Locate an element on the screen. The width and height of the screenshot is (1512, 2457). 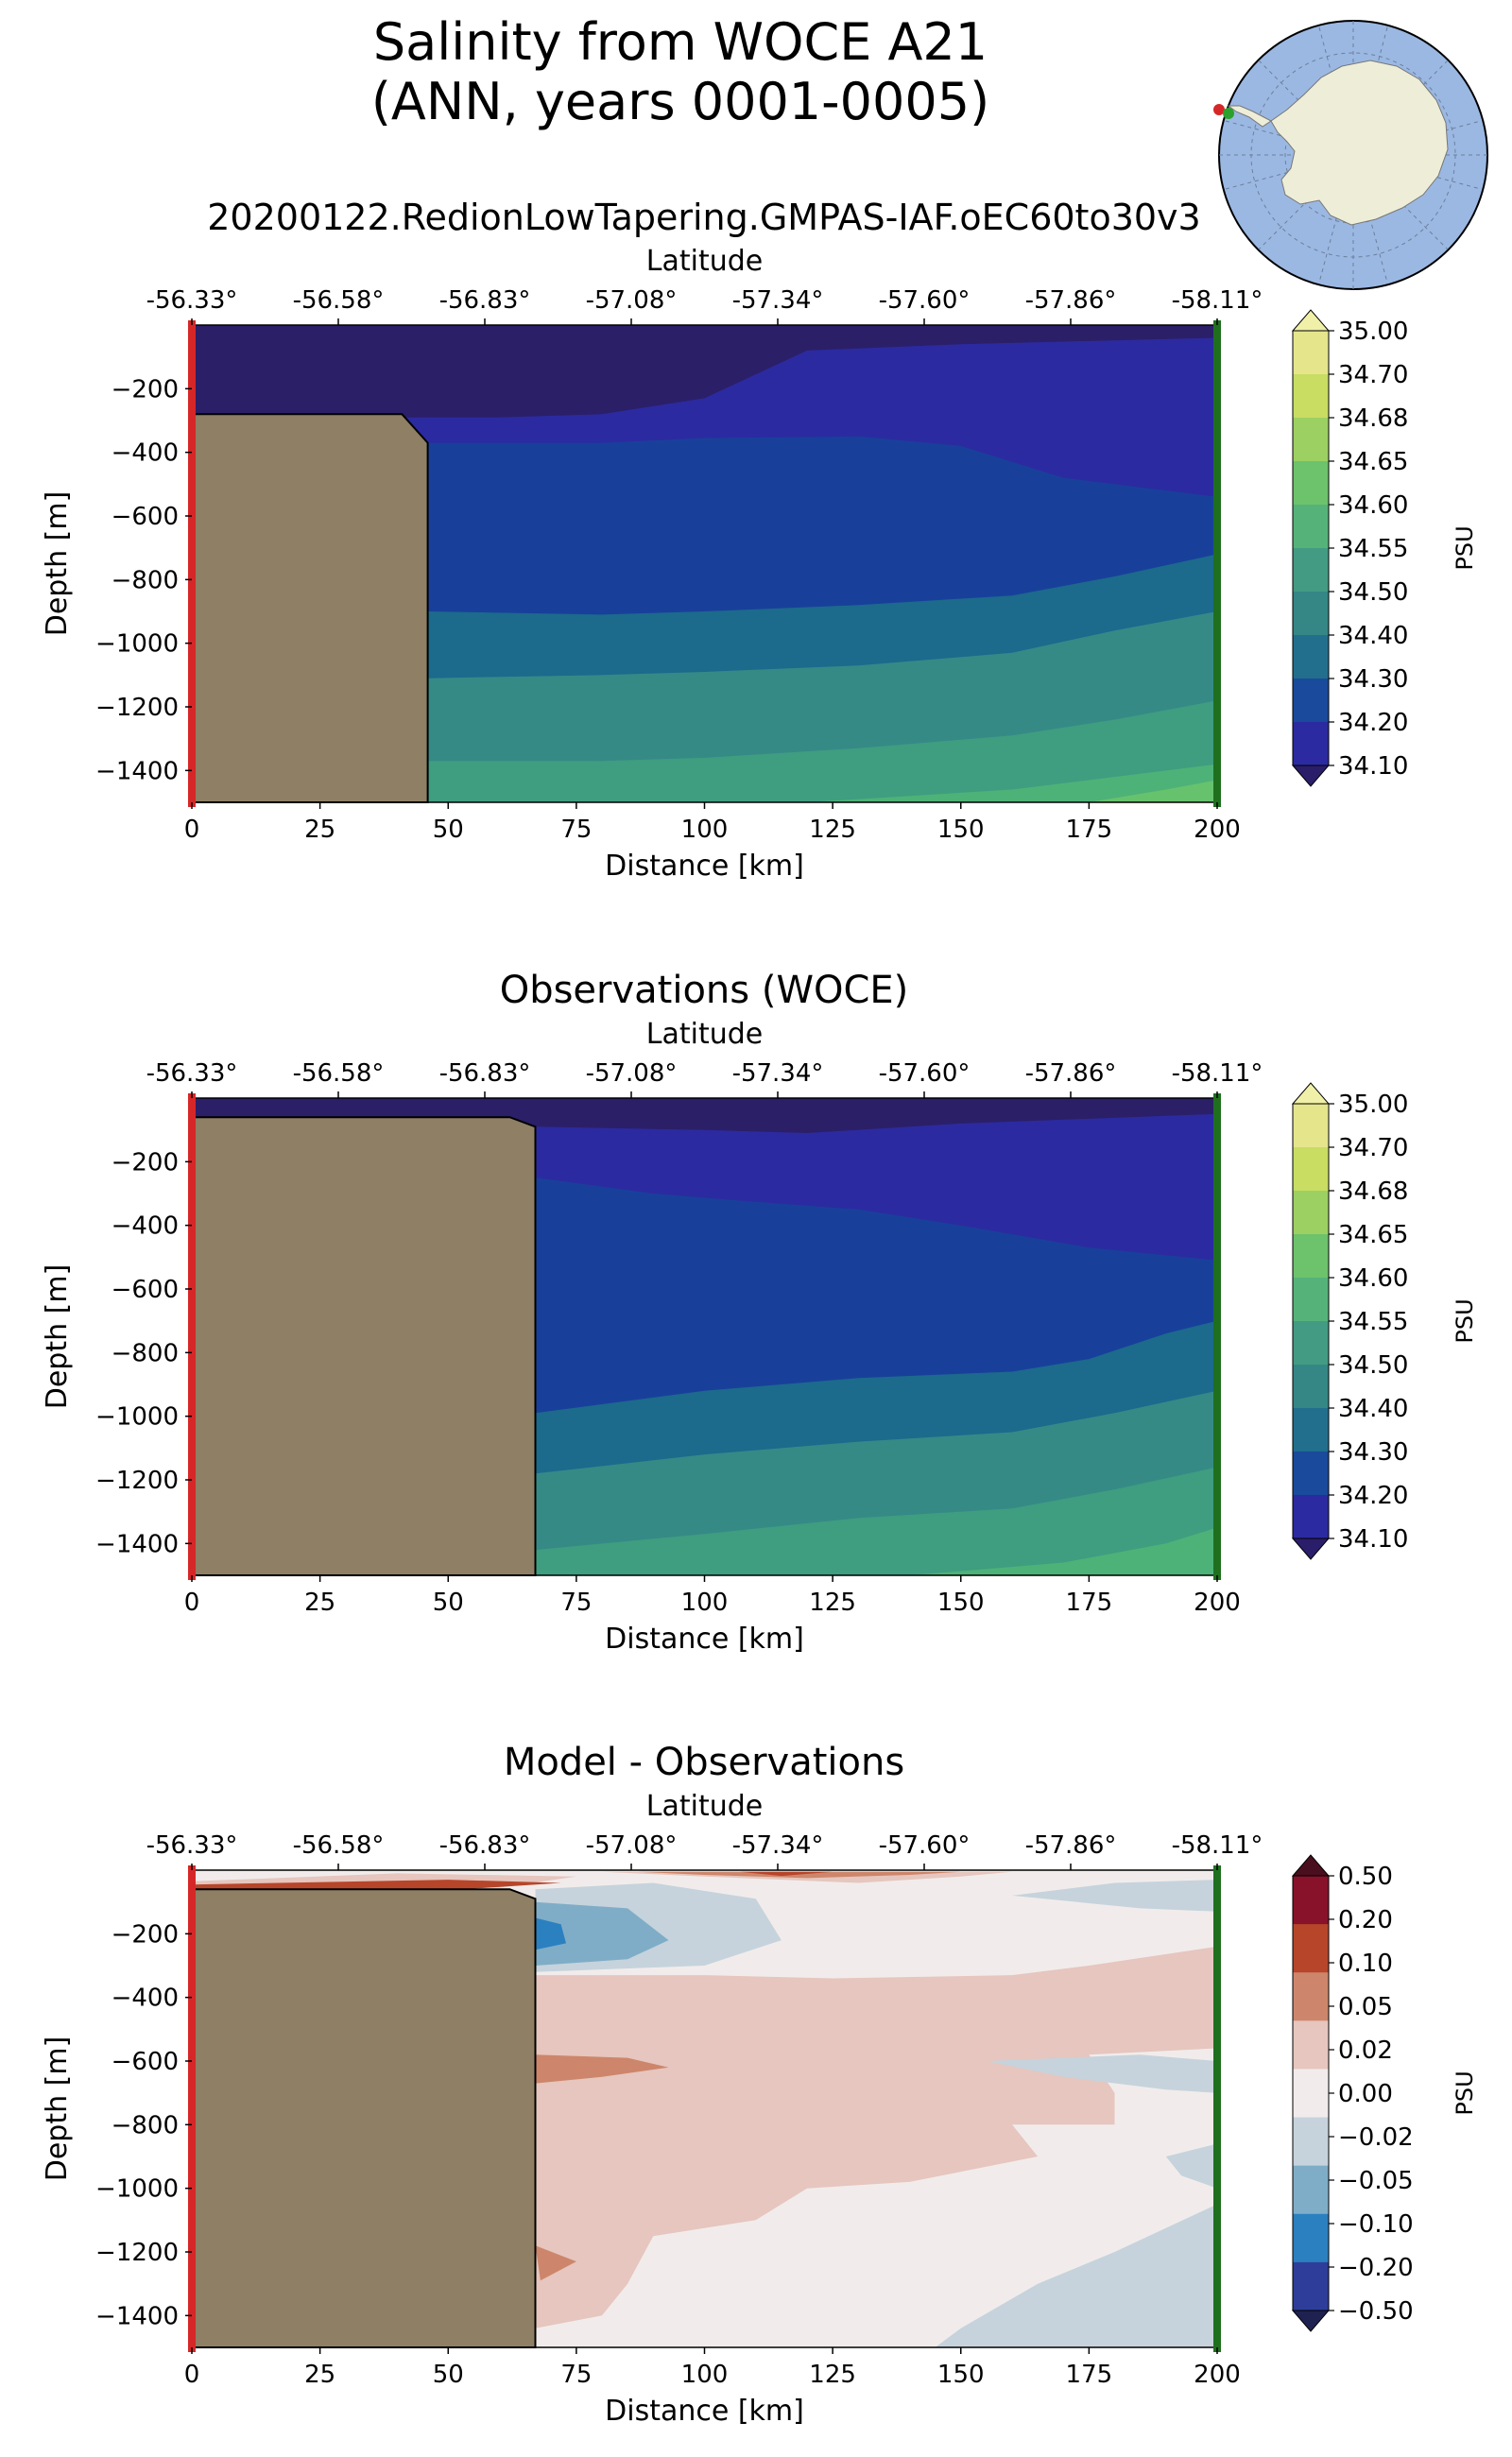
colorbar-tick-label: 0.20 is located at coordinates (1365, 1920).